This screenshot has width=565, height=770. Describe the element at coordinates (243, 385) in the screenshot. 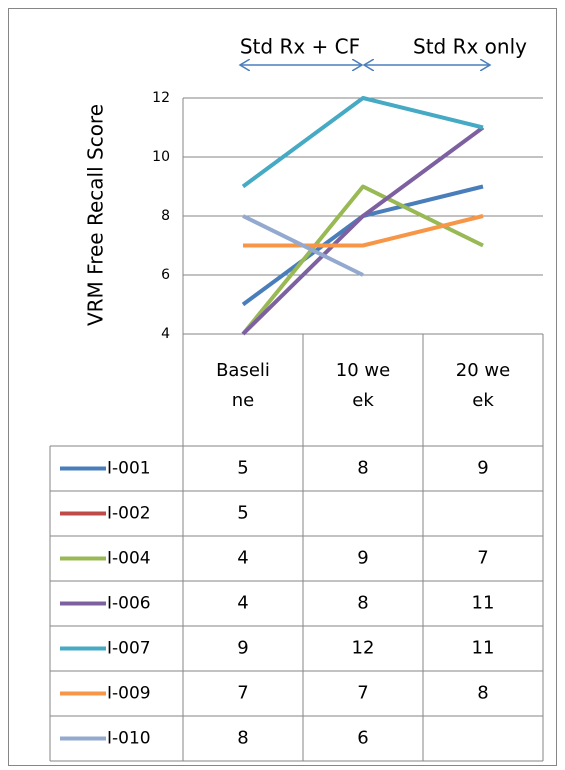

I see `x-tick-label: Baseline` at that location.